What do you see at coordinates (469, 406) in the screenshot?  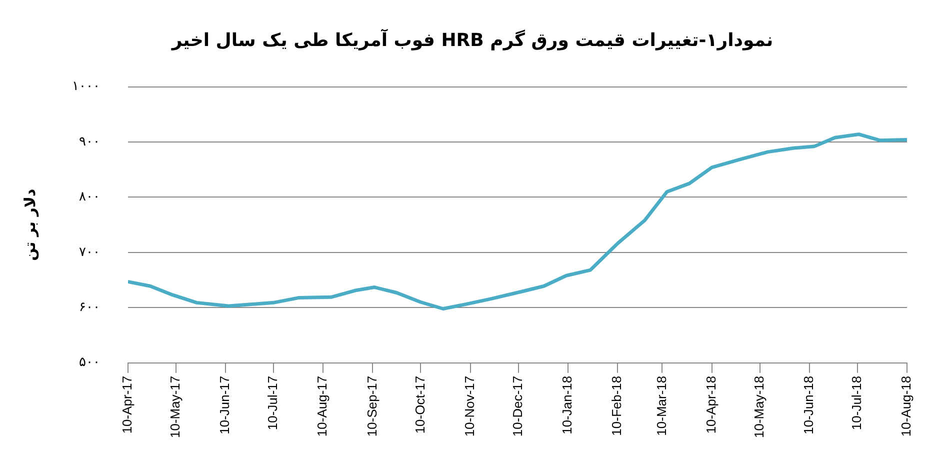 I see `x-tick-label: 10-Nov-17` at bounding box center [469, 406].